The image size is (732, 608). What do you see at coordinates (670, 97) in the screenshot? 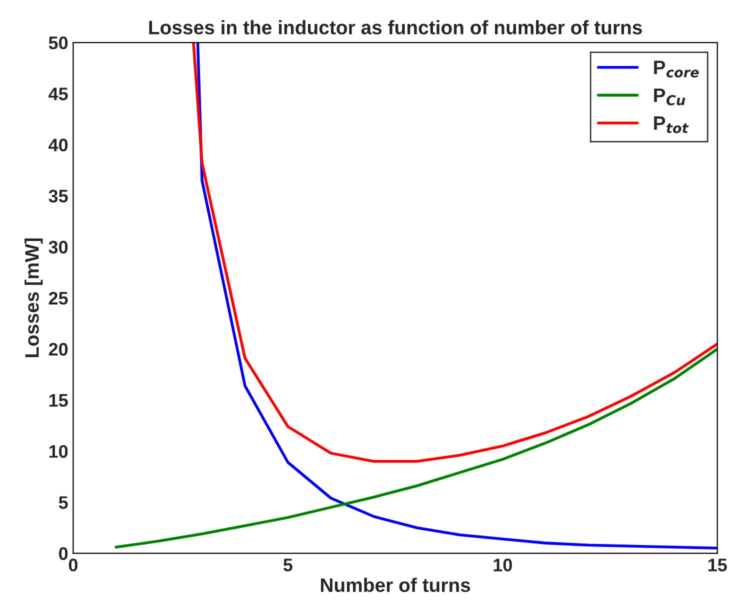
I see `legend-label: P$_{Cu}$` at bounding box center [670, 97].